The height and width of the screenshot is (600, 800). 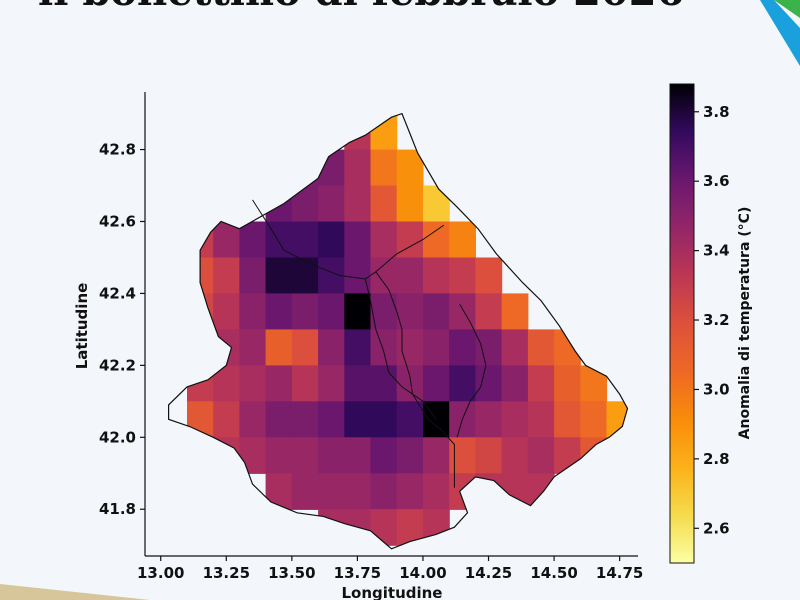 I want to click on headline: il bollettino di febbraio 2026, so click(x=361, y=7).